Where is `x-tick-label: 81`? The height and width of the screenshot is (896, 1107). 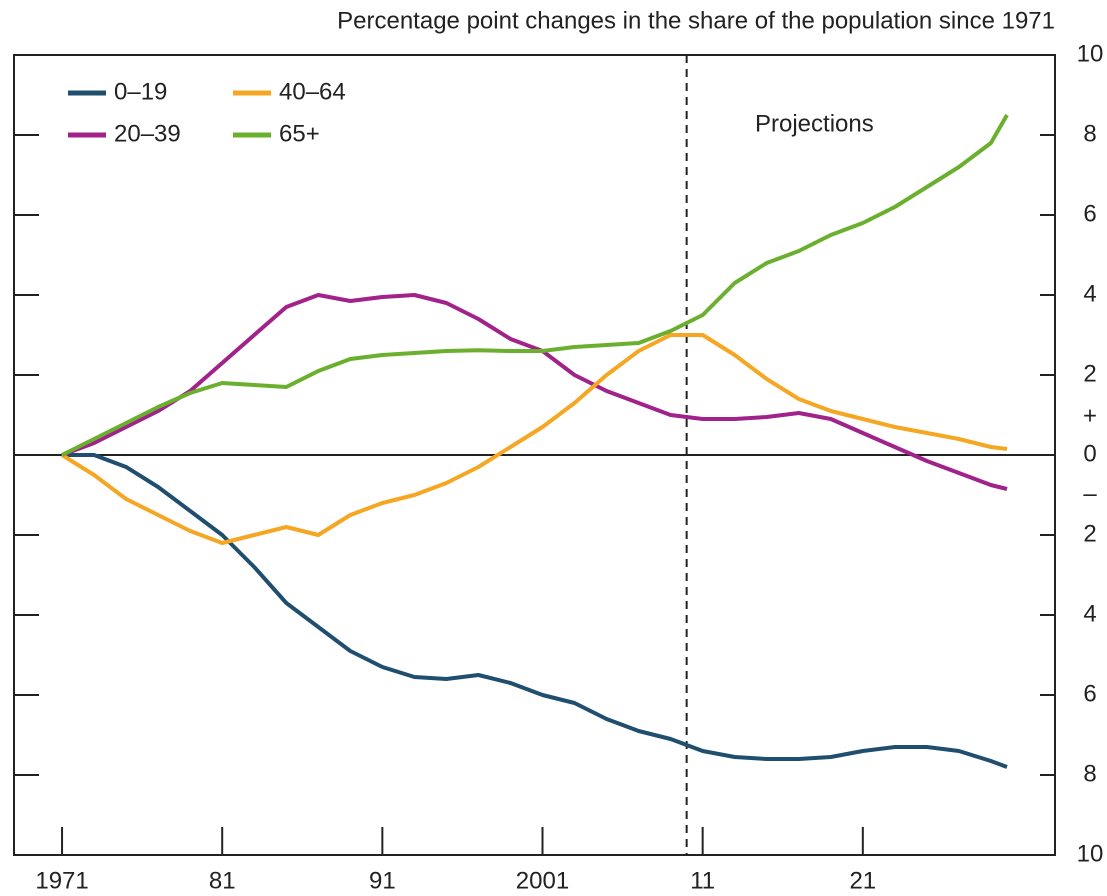 x-tick-label: 81 is located at coordinates (222, 880).